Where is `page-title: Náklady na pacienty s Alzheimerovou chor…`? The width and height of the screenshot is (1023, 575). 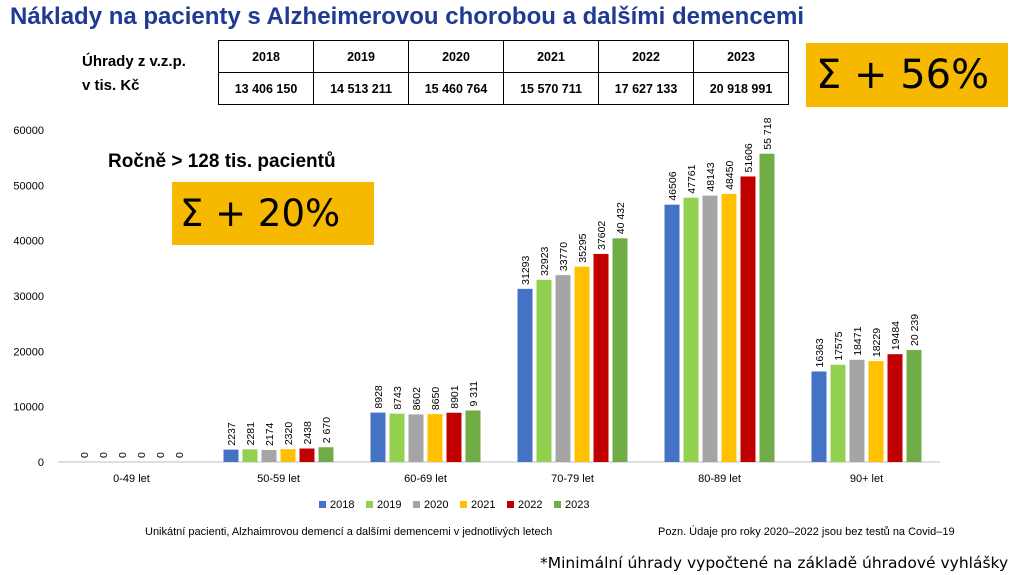
page-title: Náklady na pacienty s Alzheimerovou chor… is located at coordinates (407, 16).